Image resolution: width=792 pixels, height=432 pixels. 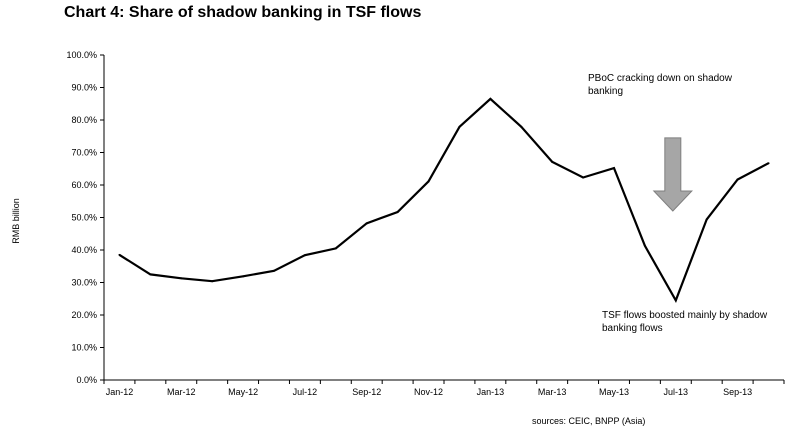 I want to click on x-tick-label: May-13, so click(x=614, y=392).